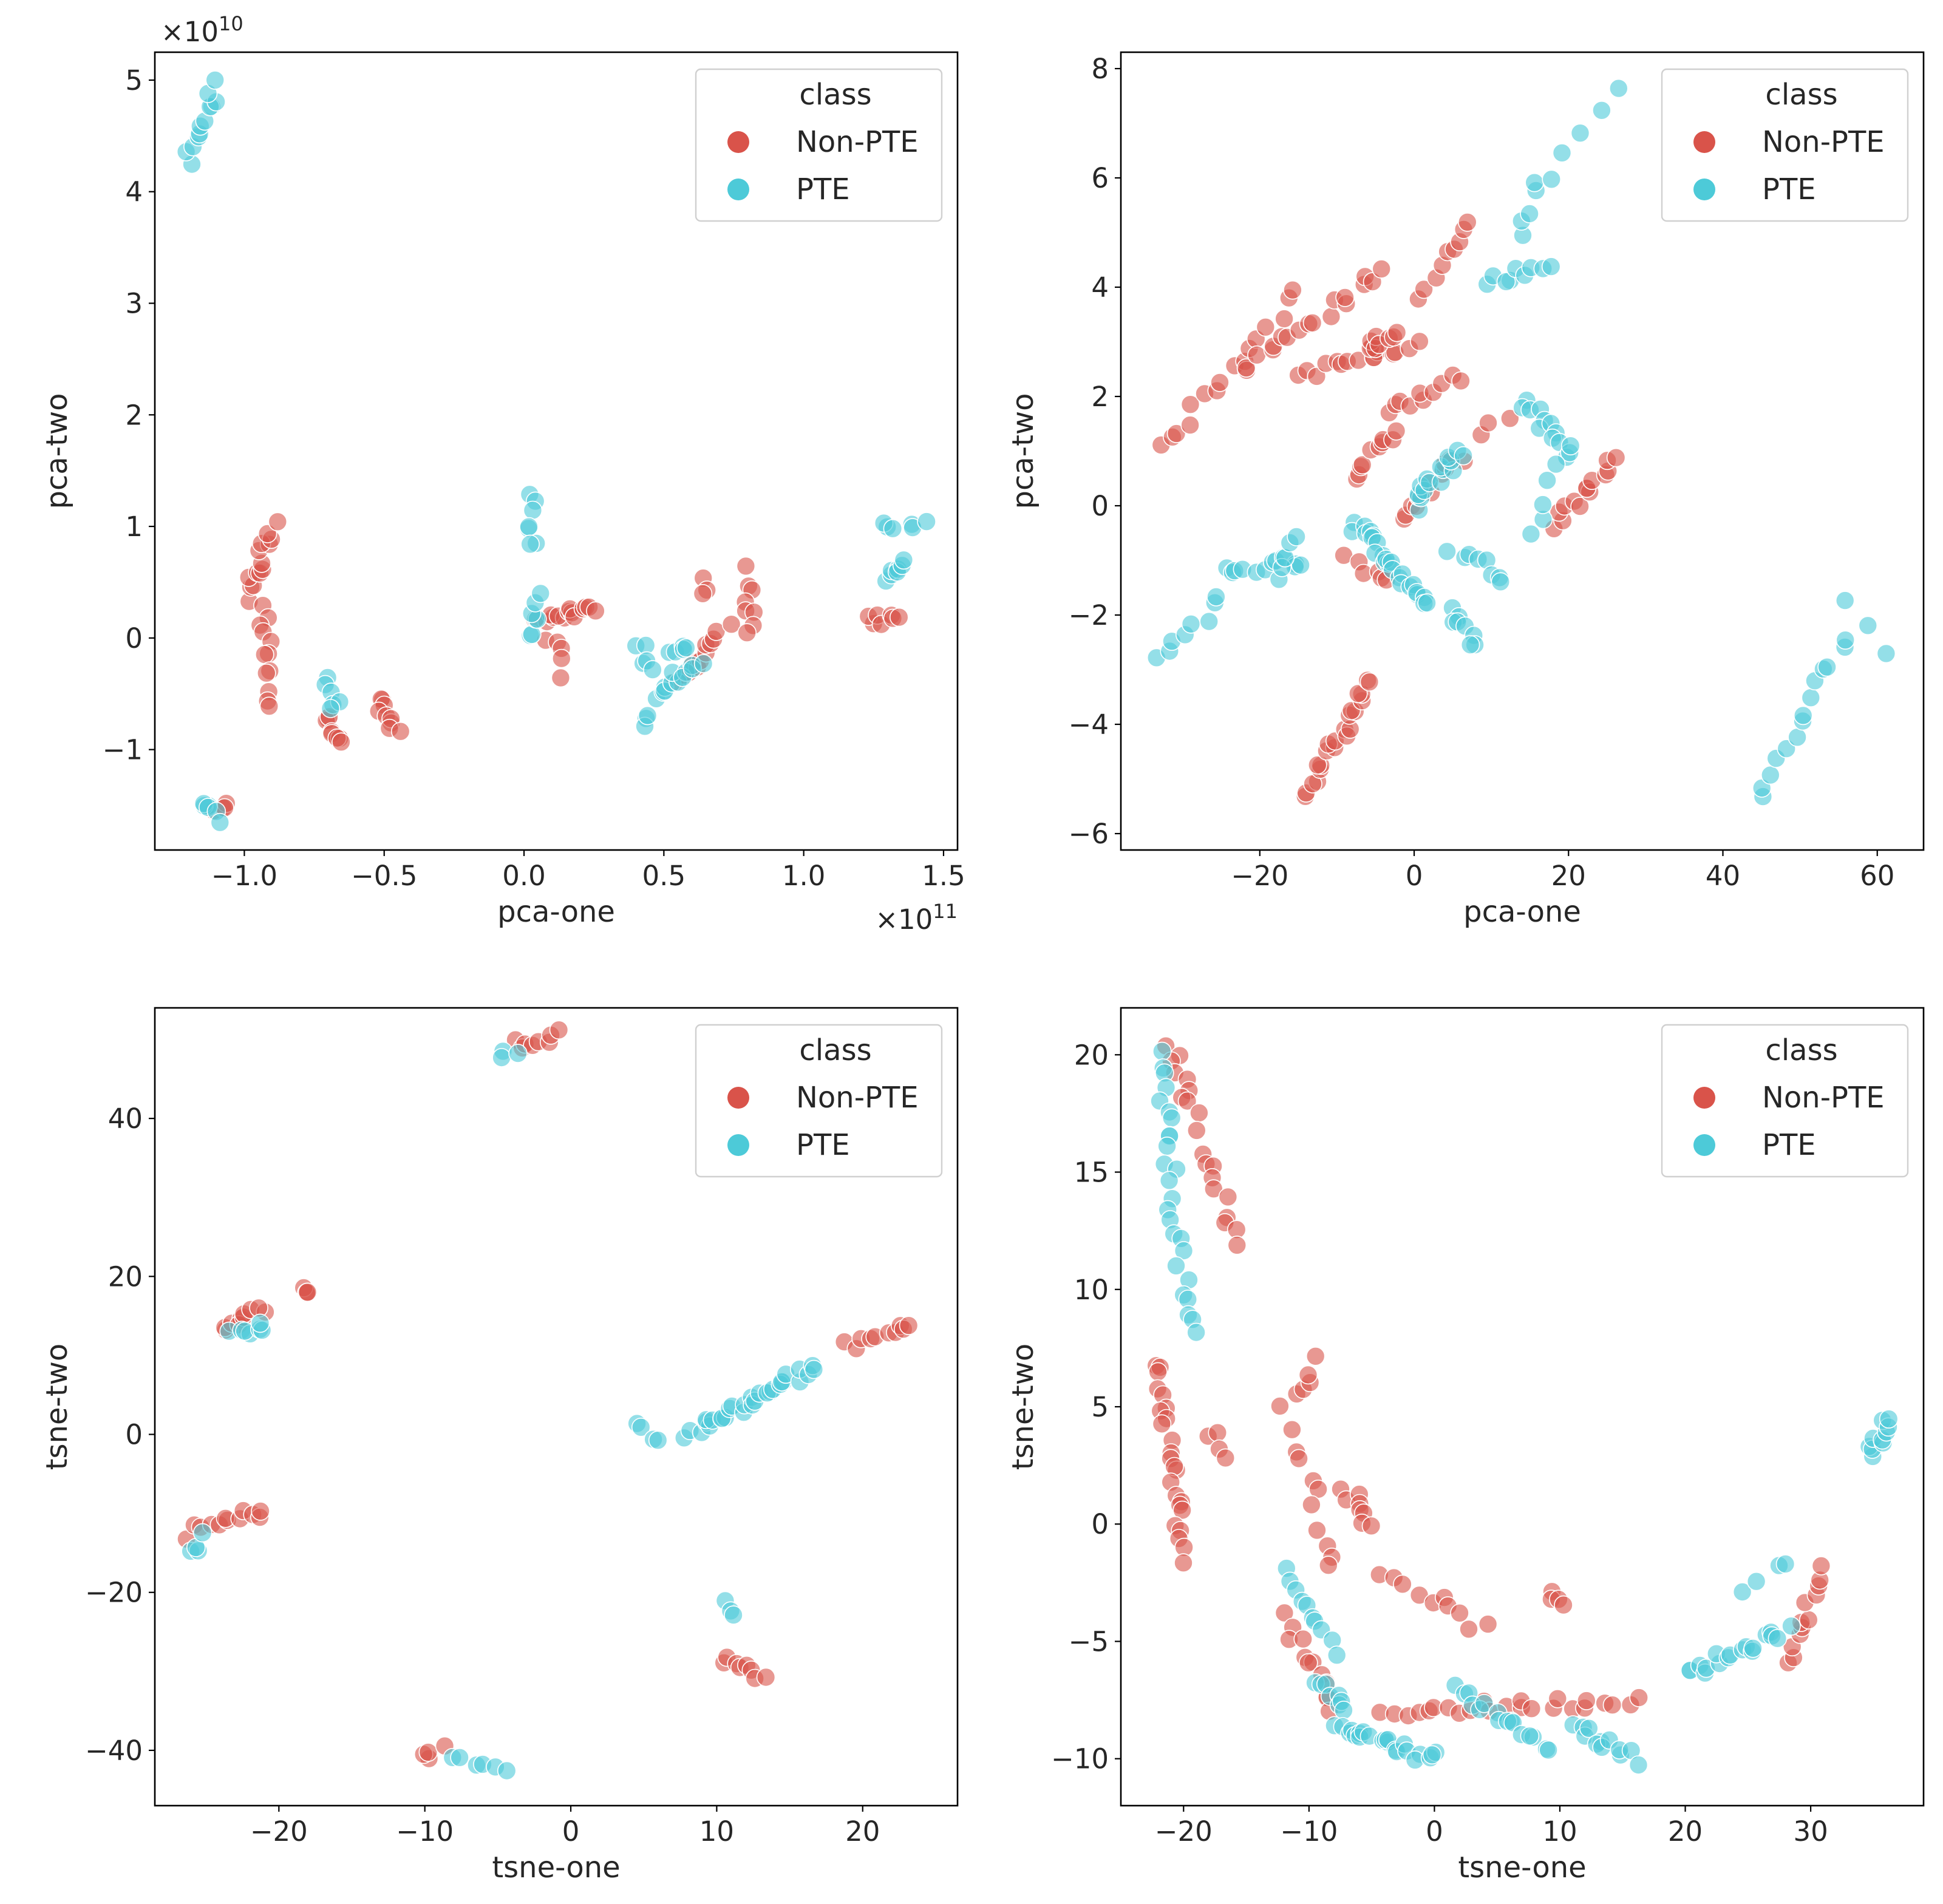  Describe the element at coordinates (1089, 615) in the screenshot. I see `y-tick-label: −2` at that location.